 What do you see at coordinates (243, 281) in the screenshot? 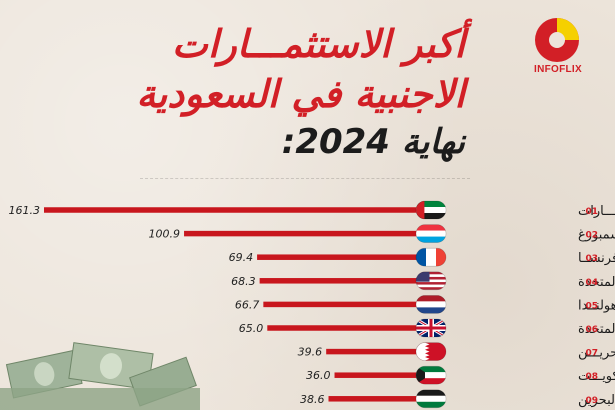
I see `bar-value-label: 68.3` at bounding box center [243, 281].